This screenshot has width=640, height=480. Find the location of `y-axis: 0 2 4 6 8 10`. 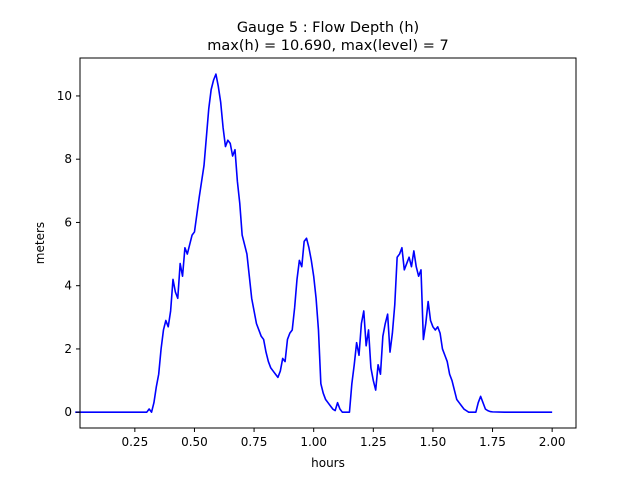

y-axis: 0 2 4 6 8 10 is located at coordinates (68, 254).